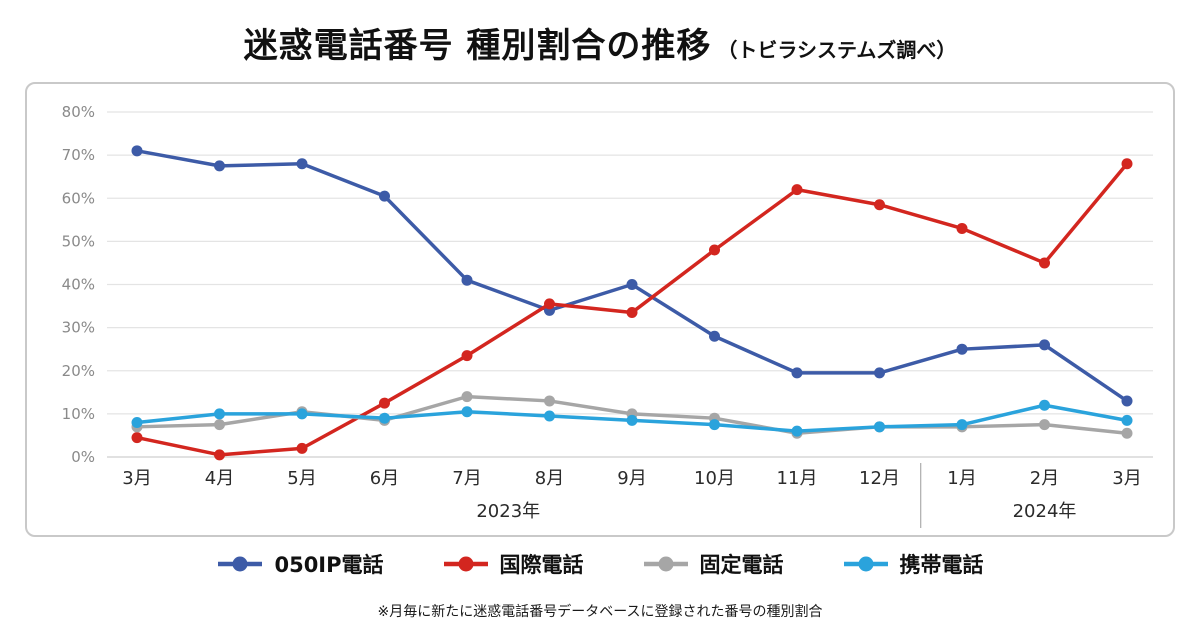 The height and width of the screenshot is (630, 1200). What do you see at coordinates (477, 46) in the screenshot?
I see `title-main: 迷惑電話番号 種別割合の推移` at bounding box center [477, 46].